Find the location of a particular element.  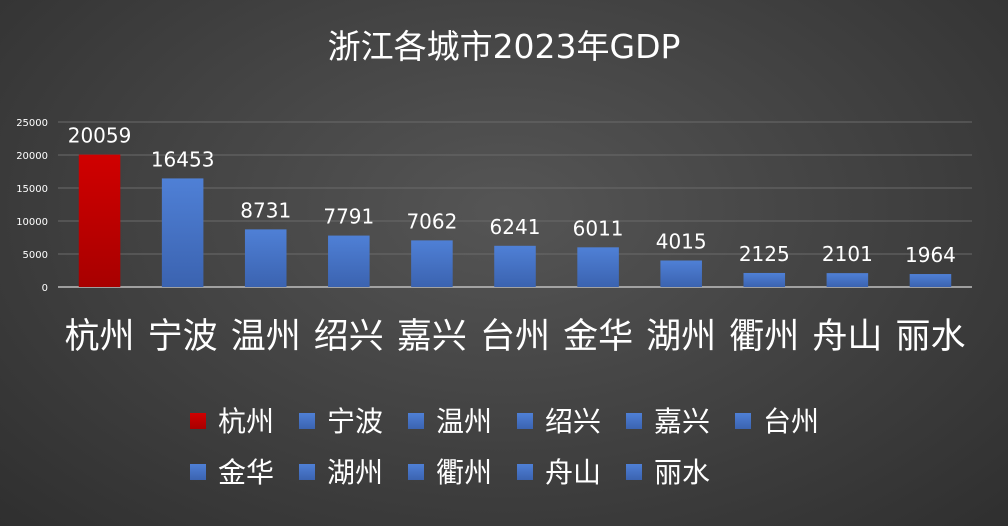

bar-嘉兴 is located at coordinates (432, 263).